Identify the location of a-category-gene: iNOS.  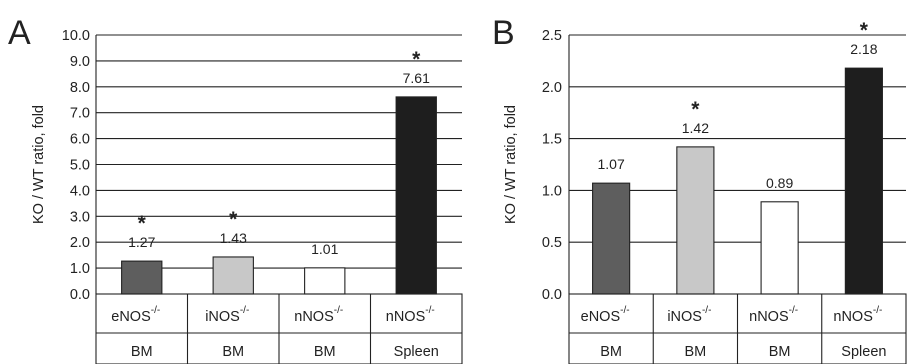
(222, 317).